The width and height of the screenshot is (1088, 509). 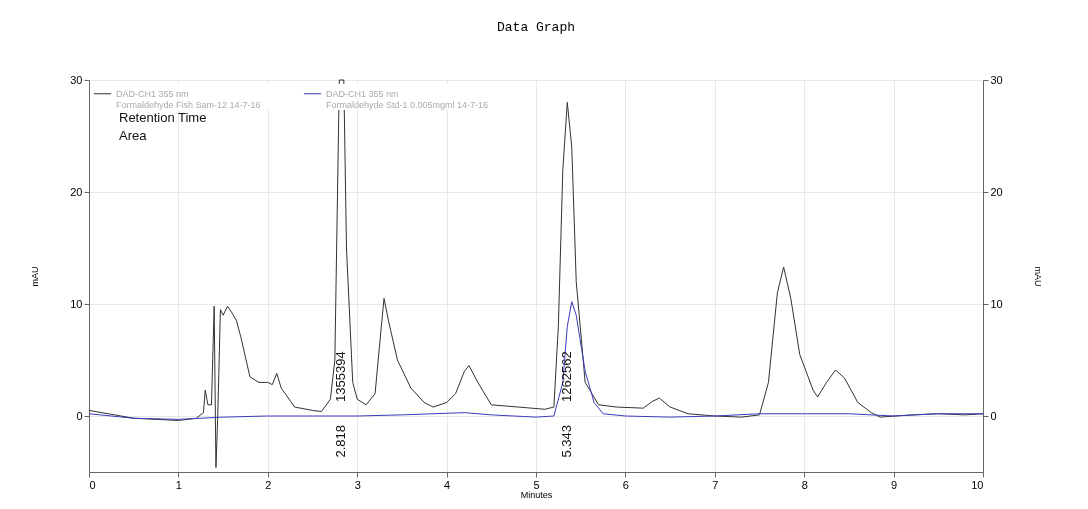 I want to click on y-tick-label: 0, so click(x=79, y=415).